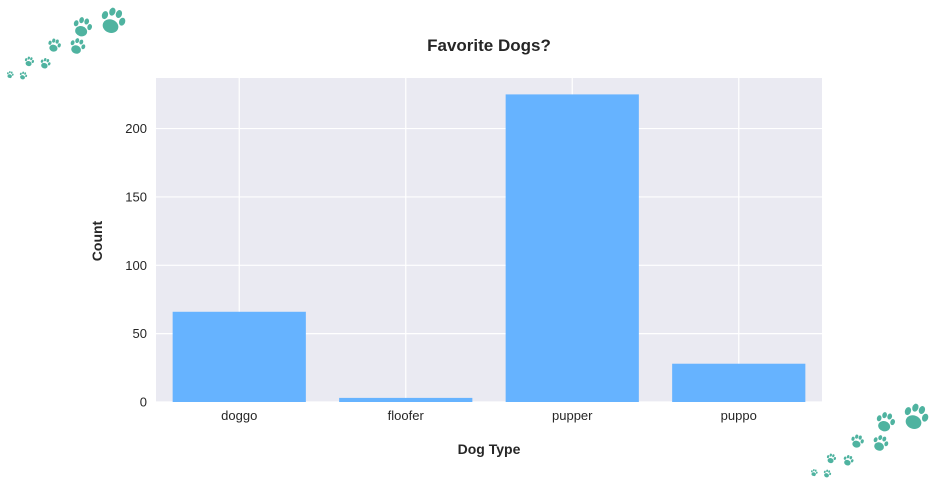 The height and width of the screenshot is (483, 934). Describe the element at coordinates (239, 415) in the screenshot. I see `x-tick-label: doggo` at that location.